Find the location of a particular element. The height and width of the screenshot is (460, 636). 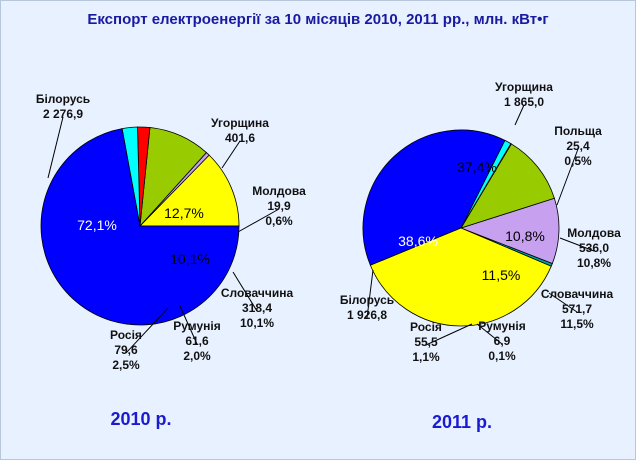

slice-name-label: Польща is located at coordinates (578, 131).